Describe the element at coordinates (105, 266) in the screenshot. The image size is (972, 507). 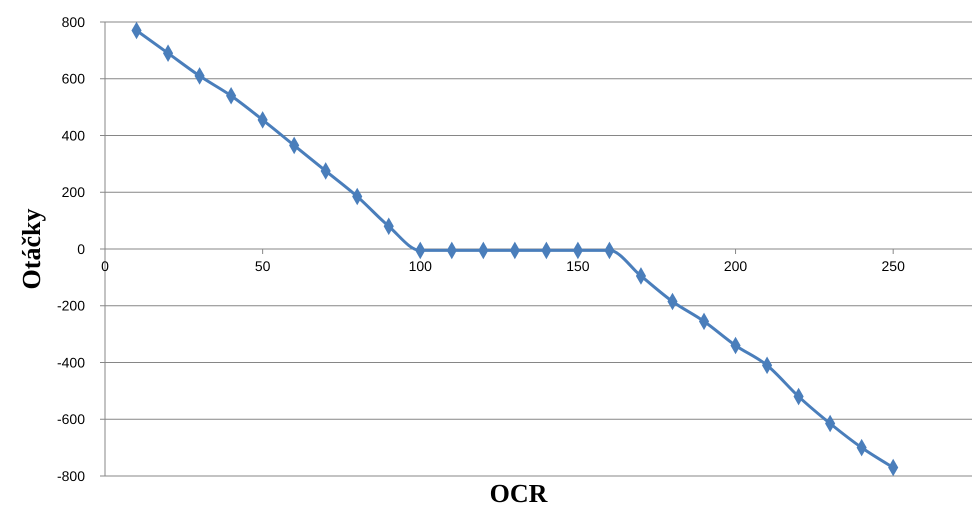
I see `x-tick-label: 0` at that location.